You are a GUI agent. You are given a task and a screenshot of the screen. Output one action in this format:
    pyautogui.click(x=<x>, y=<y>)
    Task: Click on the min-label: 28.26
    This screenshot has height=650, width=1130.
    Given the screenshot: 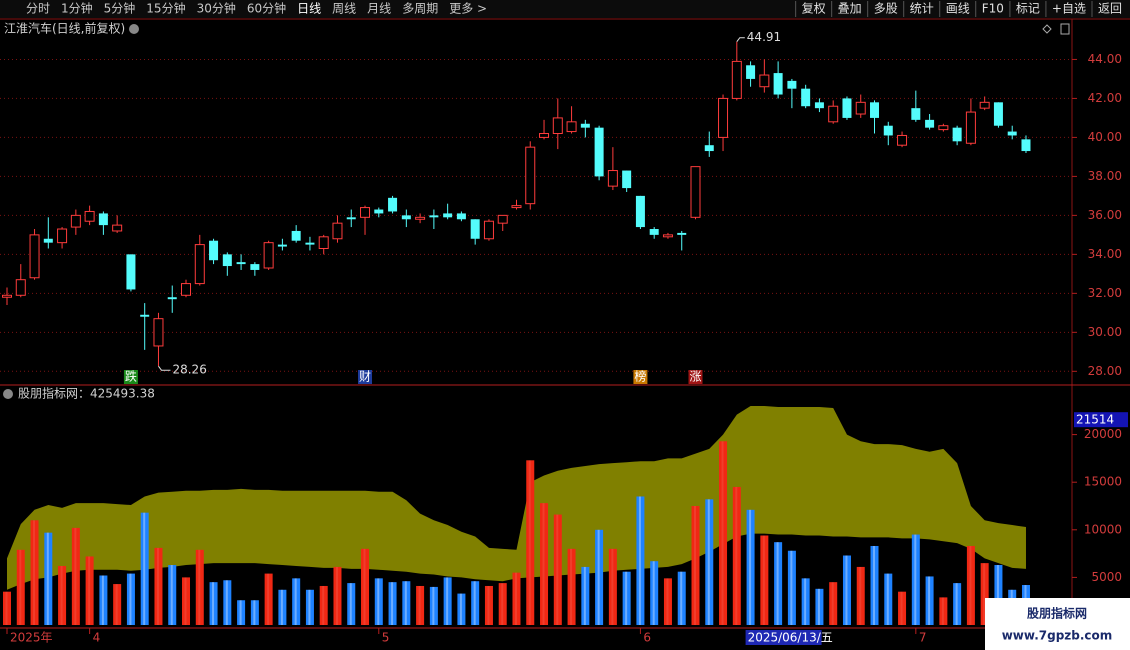 What is the action you would take?
    pyautogui.click(x=189, y=370)
    